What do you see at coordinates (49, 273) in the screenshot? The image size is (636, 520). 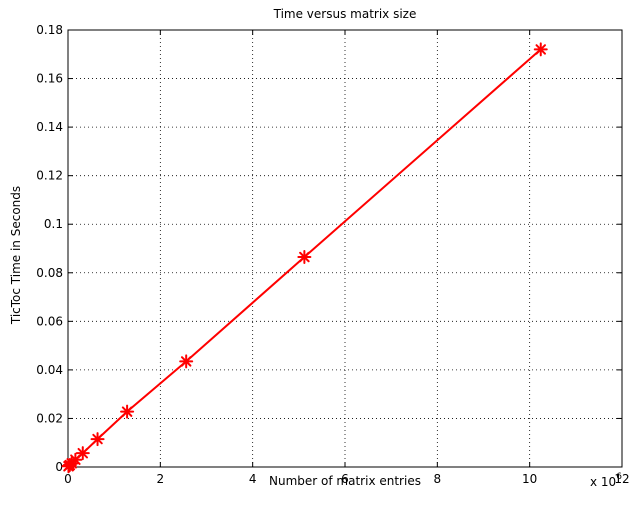 I see `y-tick-label: 0.08` at bounding box center [49, 273].